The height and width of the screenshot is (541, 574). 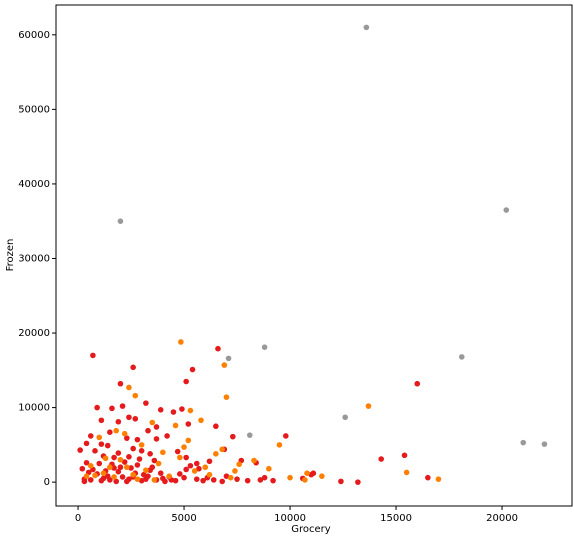 I want to click on y-tick-label: 40000, so click(x=34, y=184).